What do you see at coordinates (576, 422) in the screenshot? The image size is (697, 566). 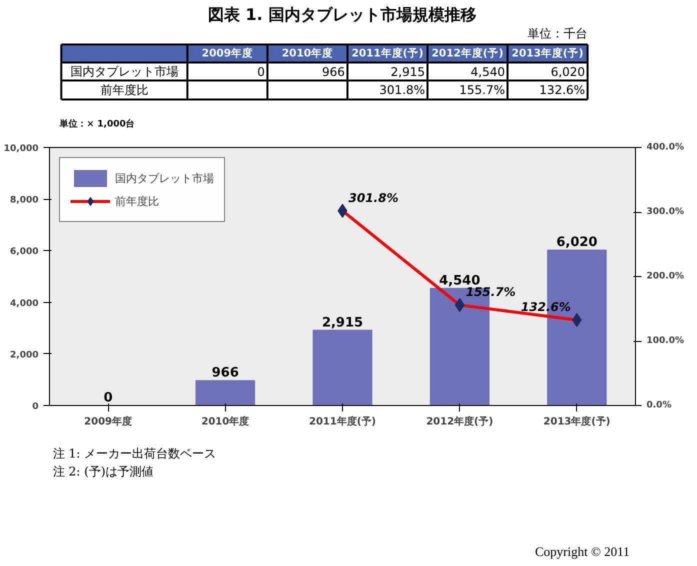 I see `x-tick-label: 2013年度(予)` at bounding box center [576, 422].